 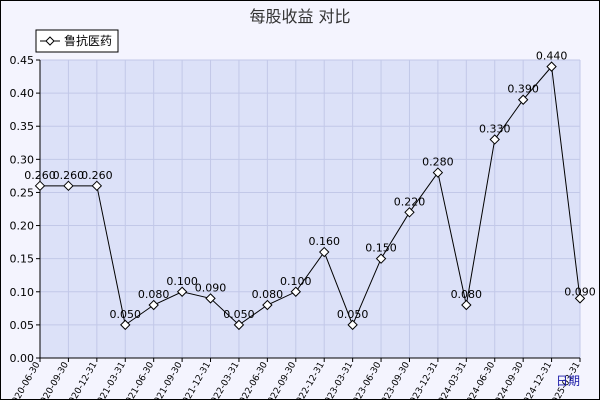 What do you see at coordinates (22, 226) in the screenshot?
I see `y-tick-label: 0.20` at bounding box center [22, 226].